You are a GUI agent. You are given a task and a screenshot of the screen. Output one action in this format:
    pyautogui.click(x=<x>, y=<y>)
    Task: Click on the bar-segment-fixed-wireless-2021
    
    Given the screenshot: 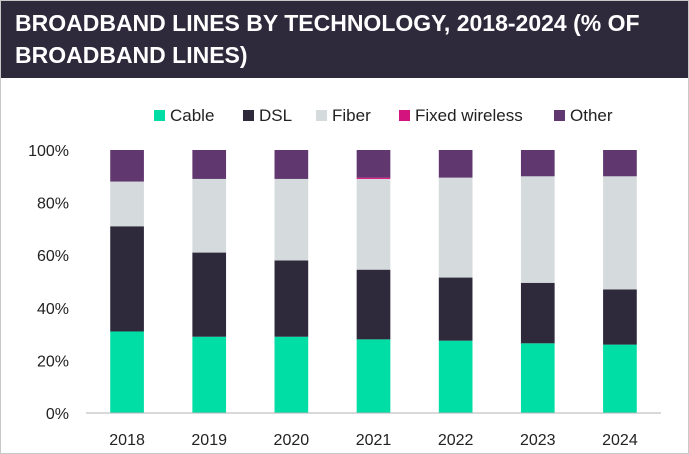 What is the action you would take?
    pyautogui.click(x=373, y=178)
    